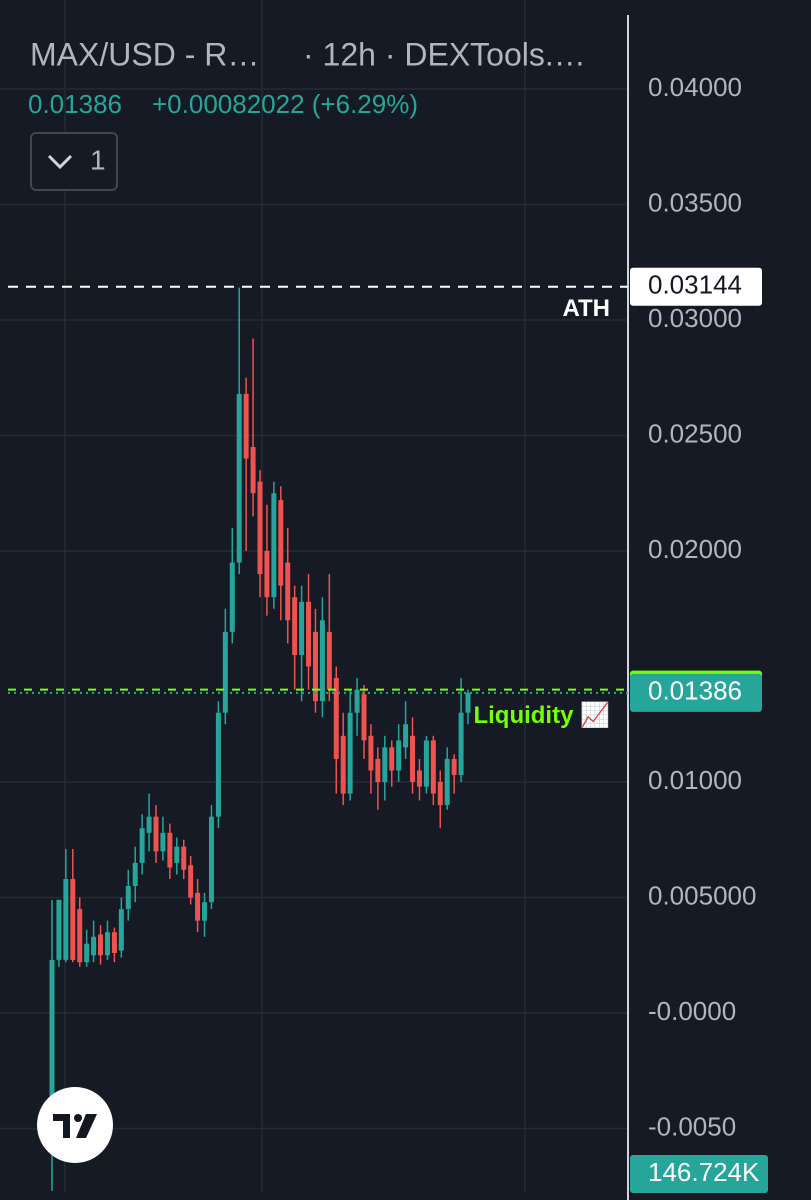 Image resolution: width=811 pixels, height=1200 pixels. What do you see at coordinates (78, 1118) in the screenshot?
I see `logo-dot` at bounding box center [78, 1118].